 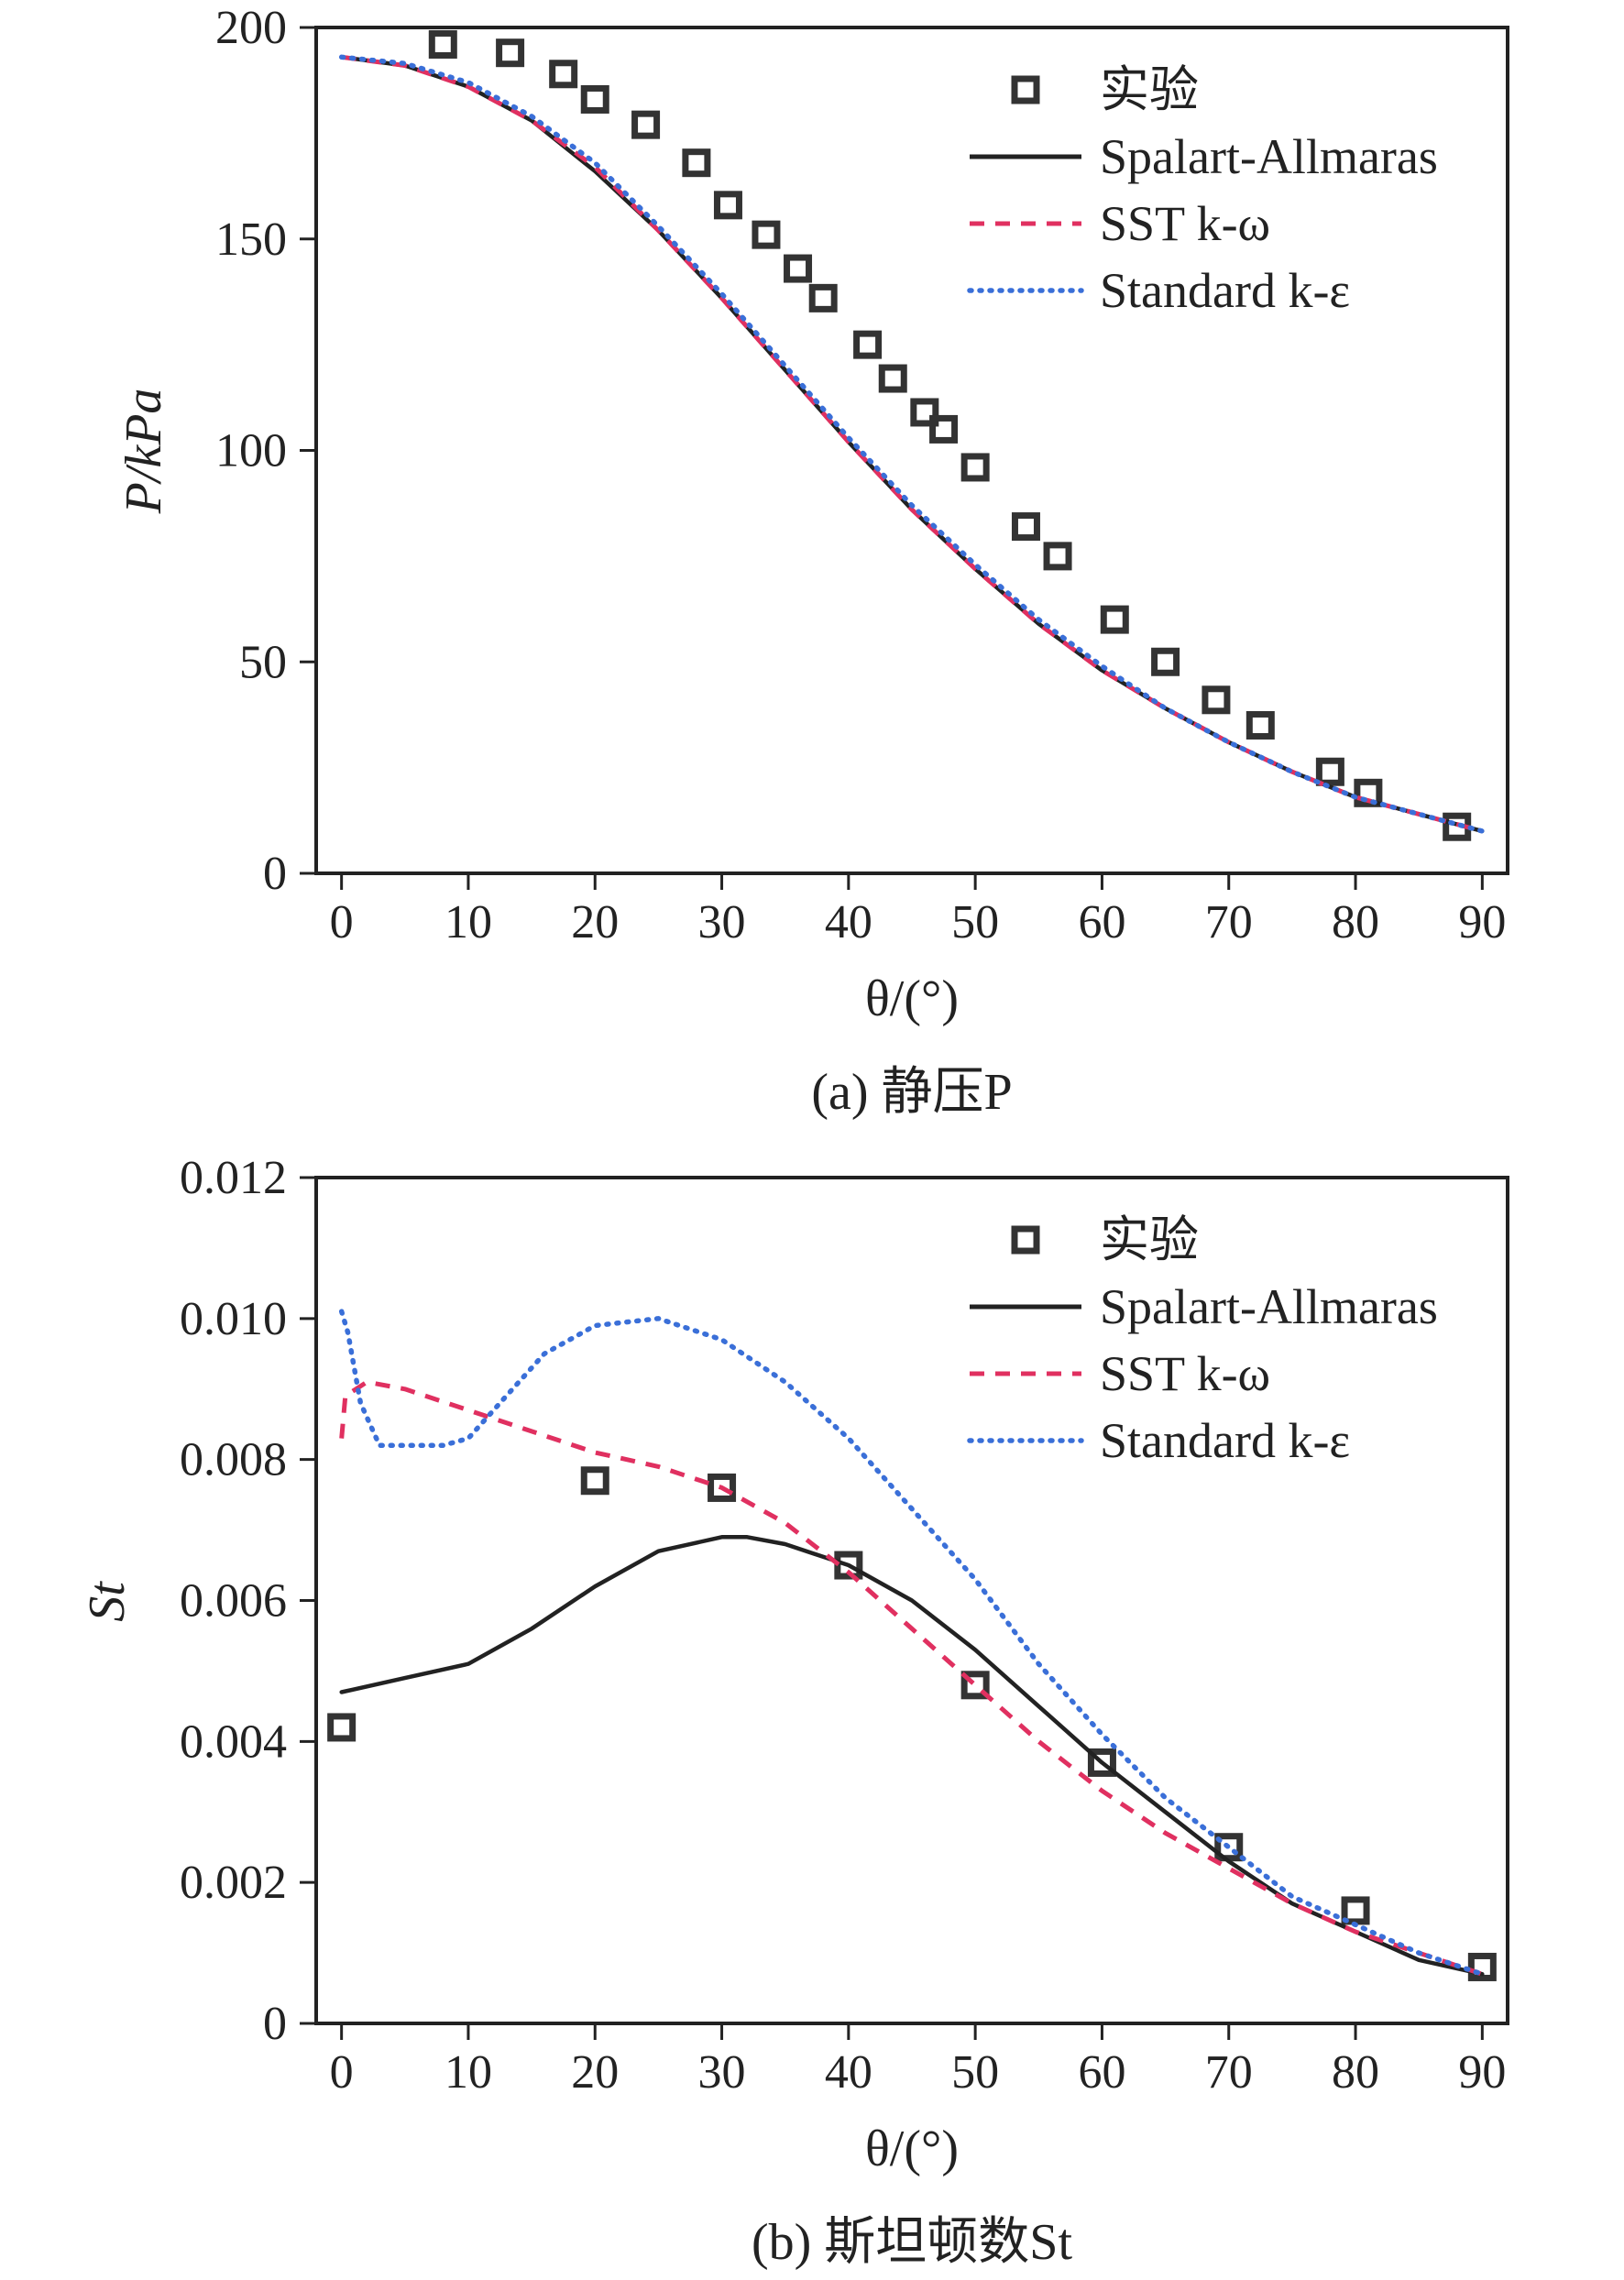 I want to click on legend-b: 实验 Spalart-Allmaras SST k-ω Standard k-ε, so click(x=1202, y=1340).